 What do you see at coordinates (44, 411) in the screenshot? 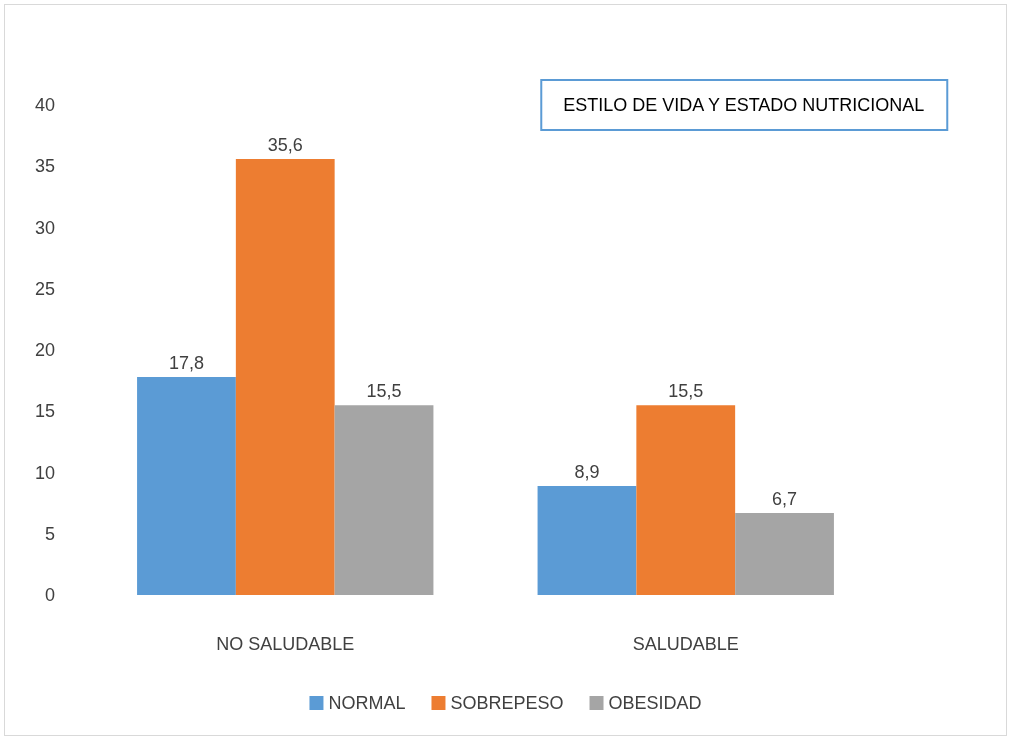
I see `y-tick-label: 15` at bounding box center [44, 411].